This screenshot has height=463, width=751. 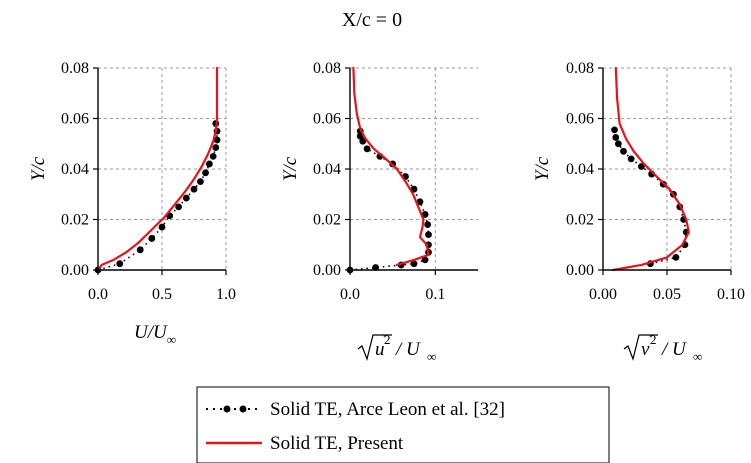 What do you see at coordinates (640, 347) in the screenshot?
I see `v-rms-sqrt-sign` at bounding box center [640, 347].